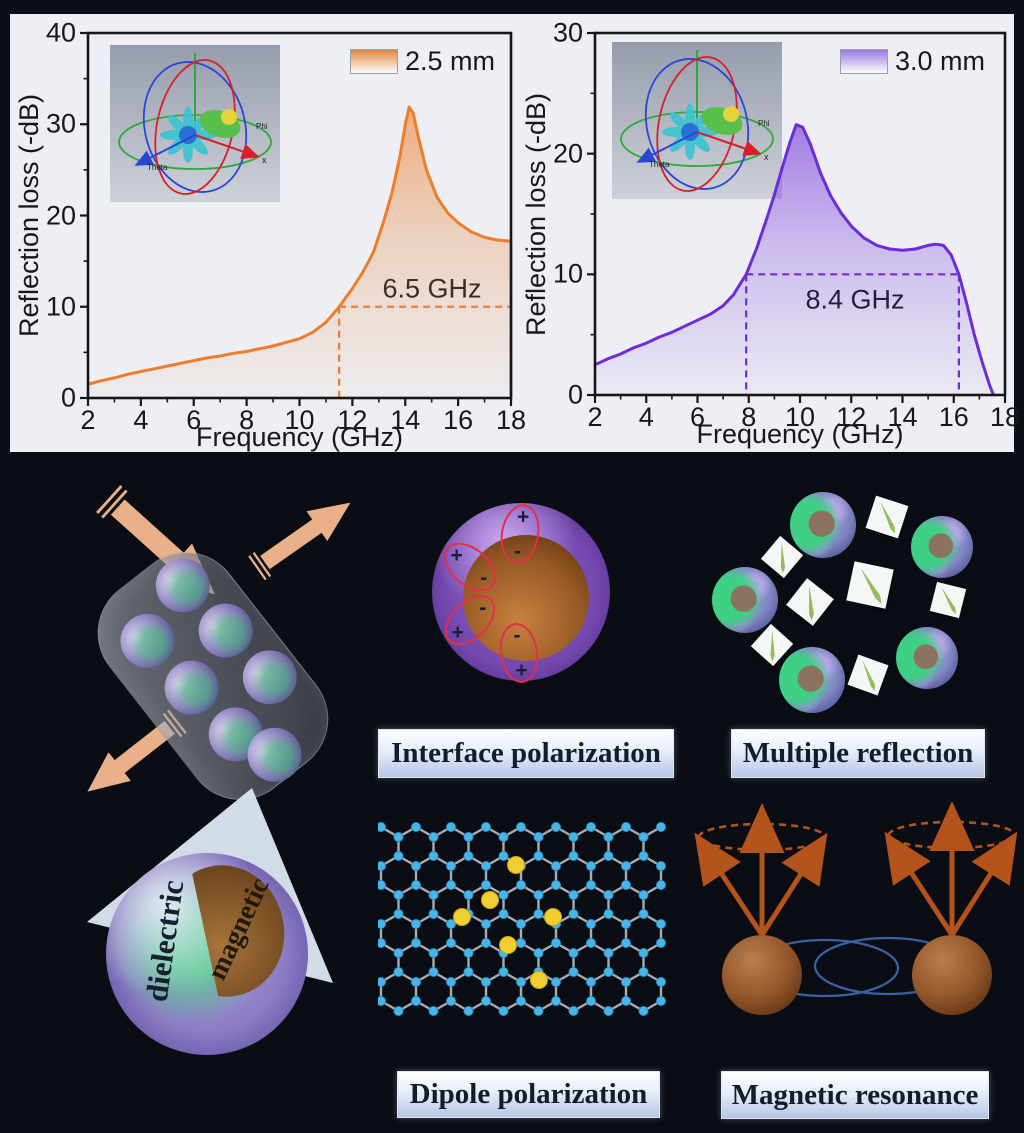 The image size is (1024, 1133). Describe the element at coordinates (352, 420) in the screenshot. I see `x-tick-label: 12` at that location.